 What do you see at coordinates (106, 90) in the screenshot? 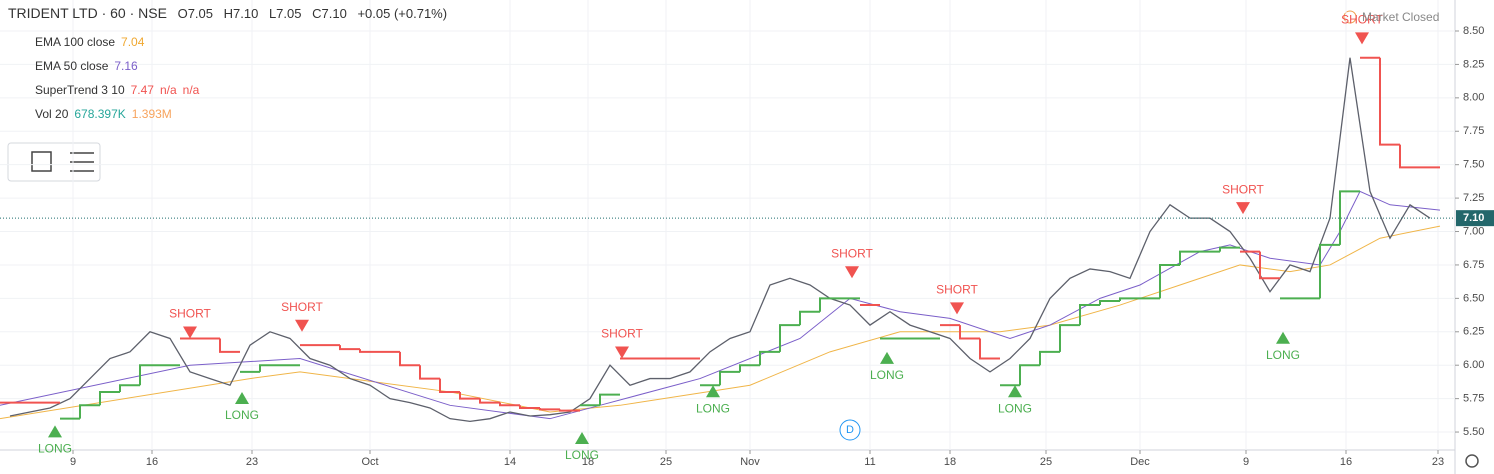
I see `legend-row: SuperTrend 3 10 7.47 n/a n/a` at bounding box center [106, 90].